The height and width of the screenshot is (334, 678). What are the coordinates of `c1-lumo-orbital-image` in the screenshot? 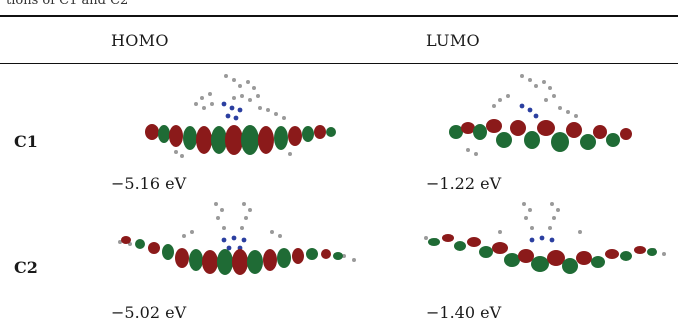 It's located at (538, 117).